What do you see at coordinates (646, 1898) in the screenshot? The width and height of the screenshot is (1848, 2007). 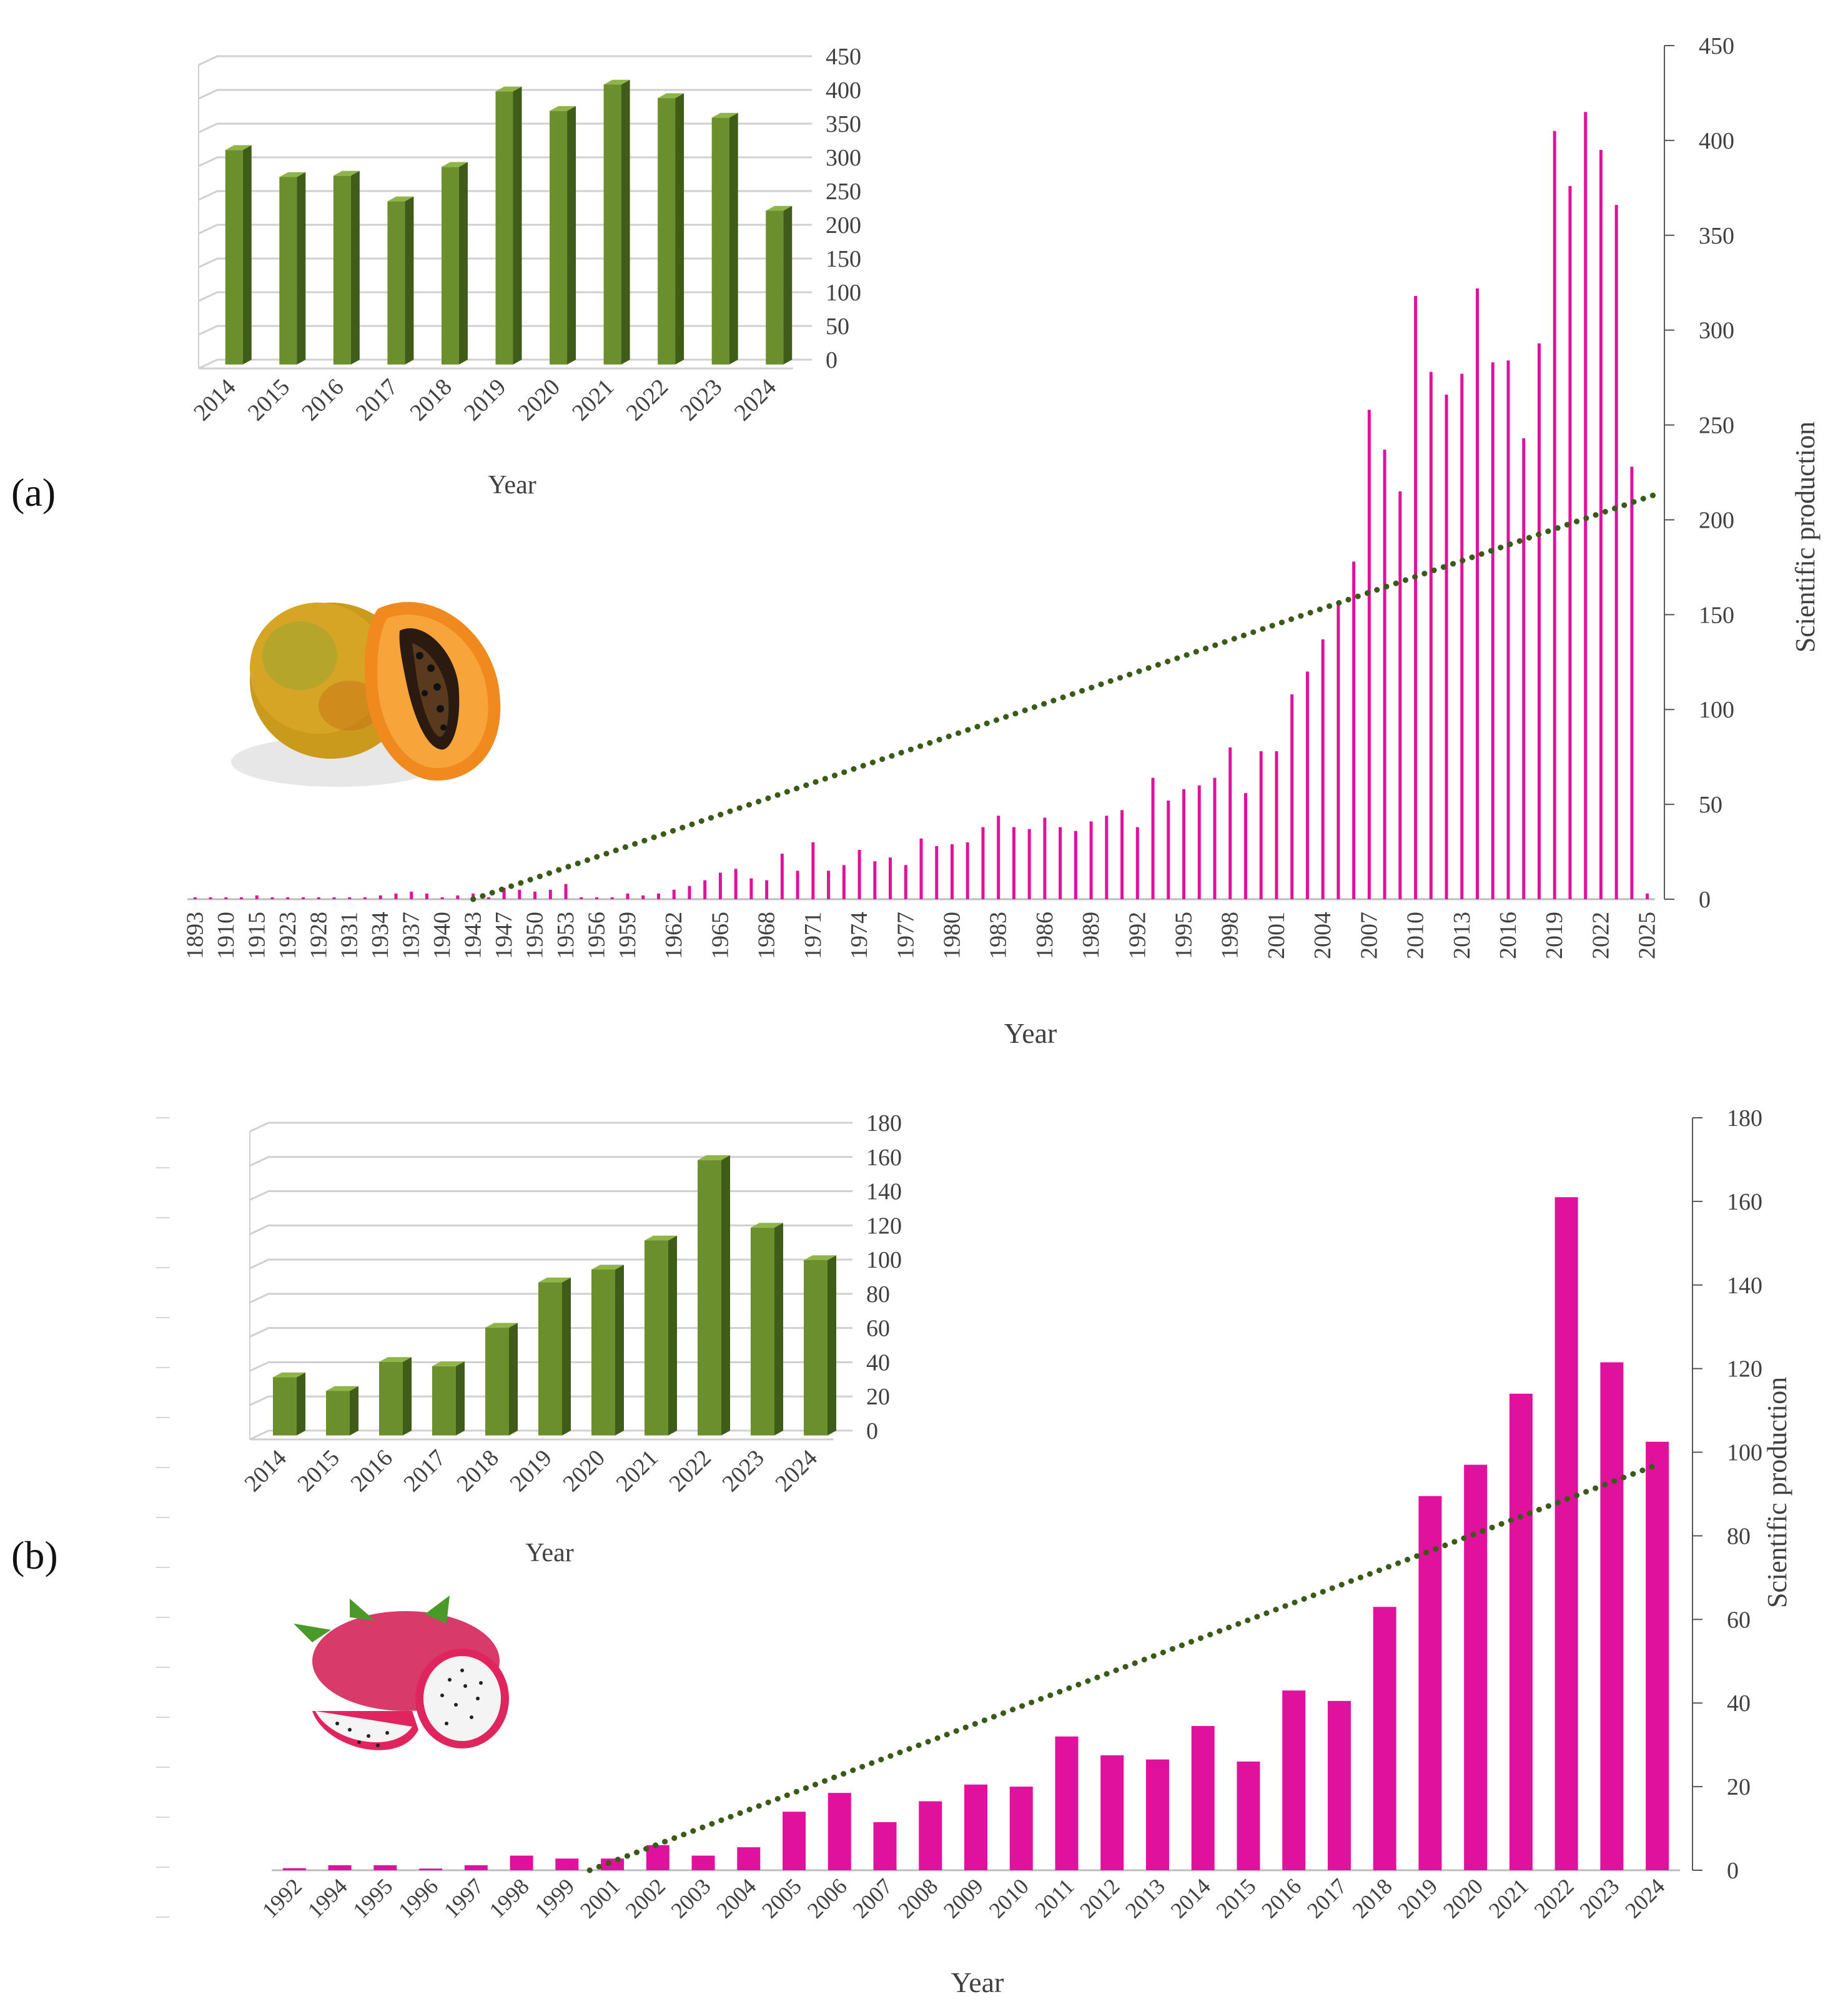 I see `x-tick-label: 2002` at bounding box center [646, 1898].